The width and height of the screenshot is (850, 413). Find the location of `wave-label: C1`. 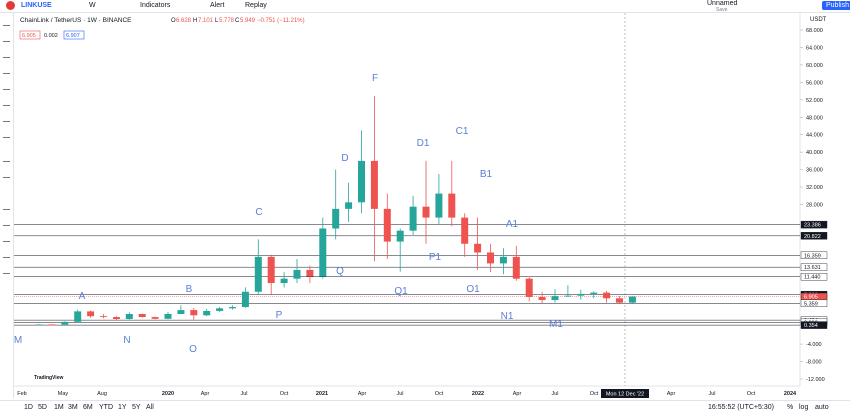

wave-label: C1 is located at coordinates (462, 131).